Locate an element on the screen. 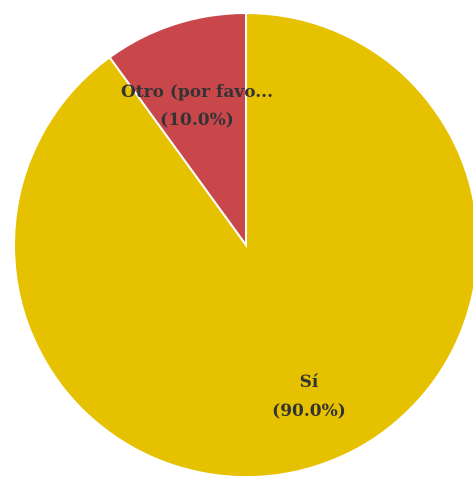  slice-percent-otro: (10.0%) is located at coordinates (197, 120).